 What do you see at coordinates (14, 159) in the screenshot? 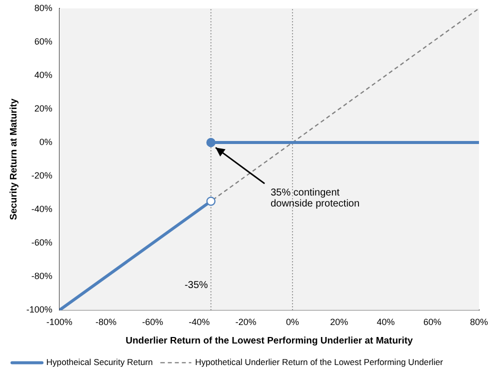
I see `y-axis-title: Security Return at Maturity` at bounding box center [14, 159].